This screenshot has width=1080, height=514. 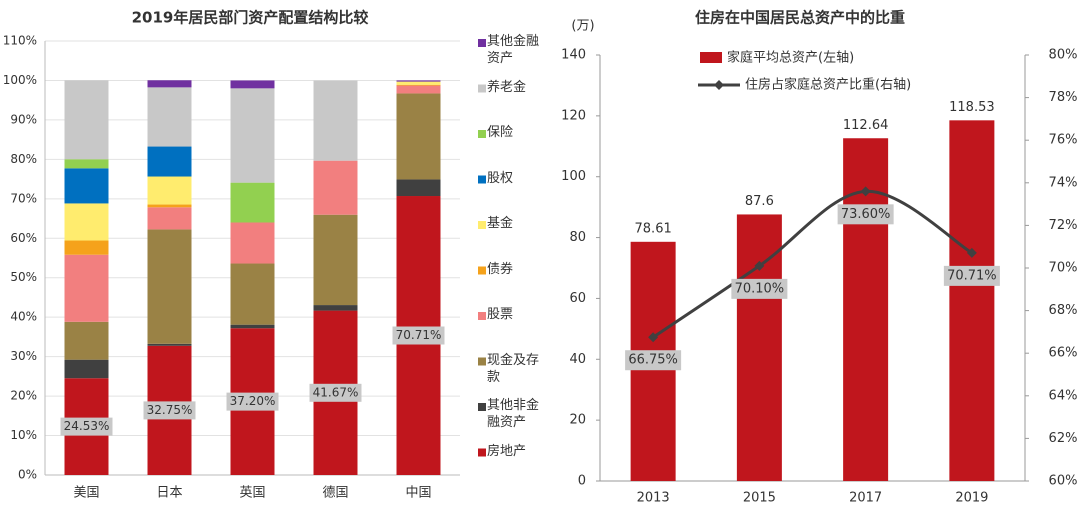 What do you see at coordinates (582, 26) in the screenshot?
I see `y-axis-unit: (万)` at bounding box center [582, 26].